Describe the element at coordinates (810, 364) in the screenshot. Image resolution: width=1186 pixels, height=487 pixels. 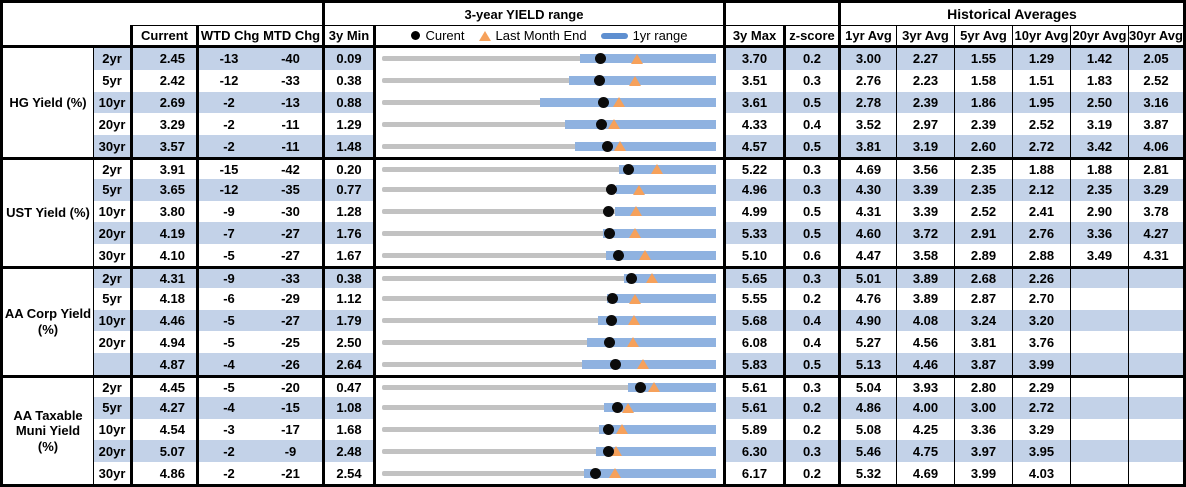
I see `cell-z-score: 0.5` at that location.